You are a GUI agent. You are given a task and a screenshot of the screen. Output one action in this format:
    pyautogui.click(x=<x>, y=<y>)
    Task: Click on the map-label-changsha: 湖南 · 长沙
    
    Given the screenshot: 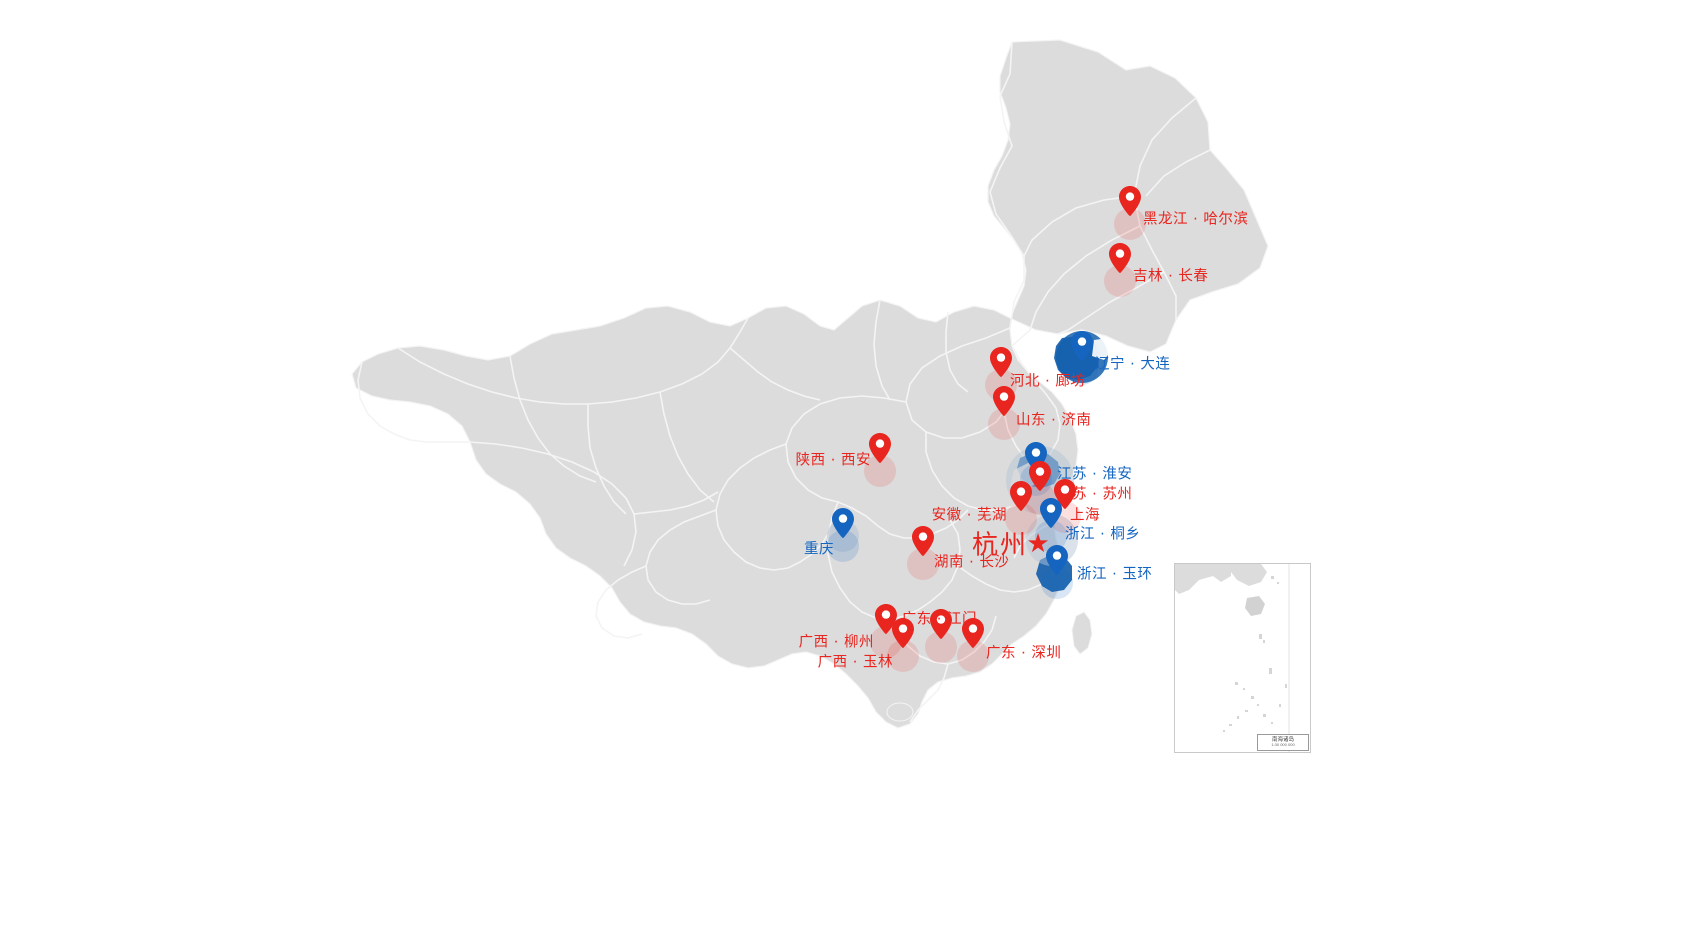 What is the action you would take?
    pyautogui.click(x=972, y=562)
    